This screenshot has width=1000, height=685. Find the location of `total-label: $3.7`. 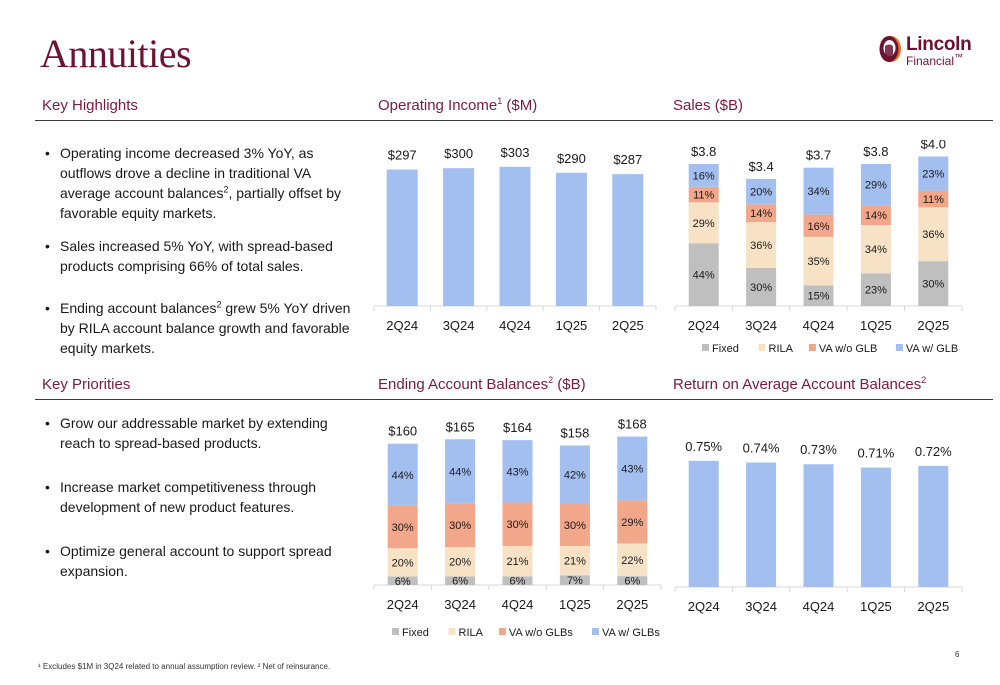

total-label: $3.7 is located at coordinates (818, 155).